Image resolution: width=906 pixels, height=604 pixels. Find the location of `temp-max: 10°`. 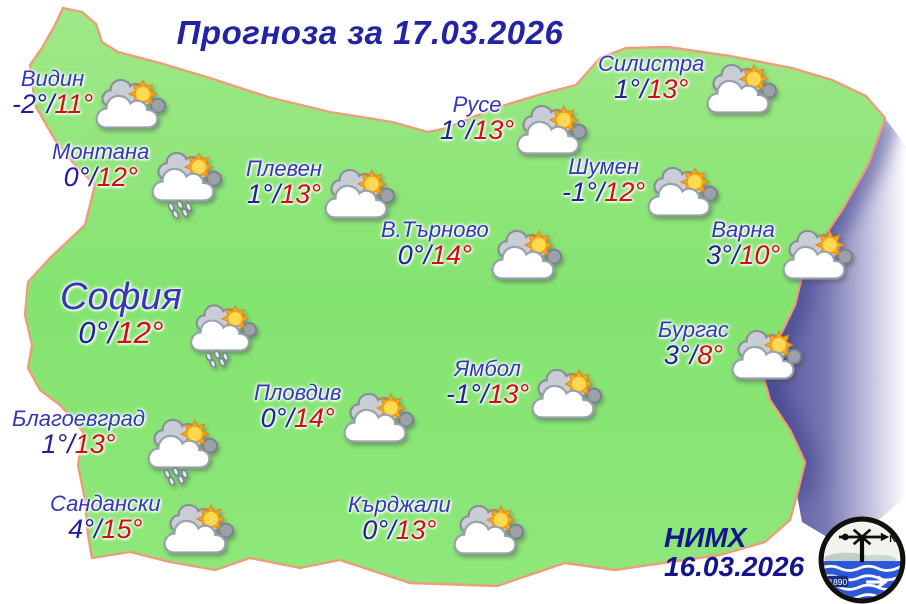

temp-max: 10° is located at coordinates (760, 255).